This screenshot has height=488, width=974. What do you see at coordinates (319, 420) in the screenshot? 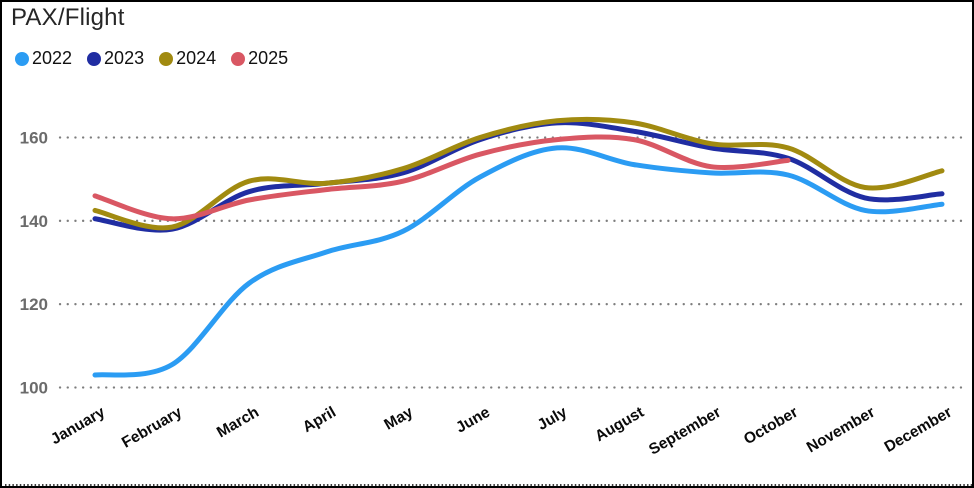
I see `x-axis-label-april: April` at bounding box center [319, 420].